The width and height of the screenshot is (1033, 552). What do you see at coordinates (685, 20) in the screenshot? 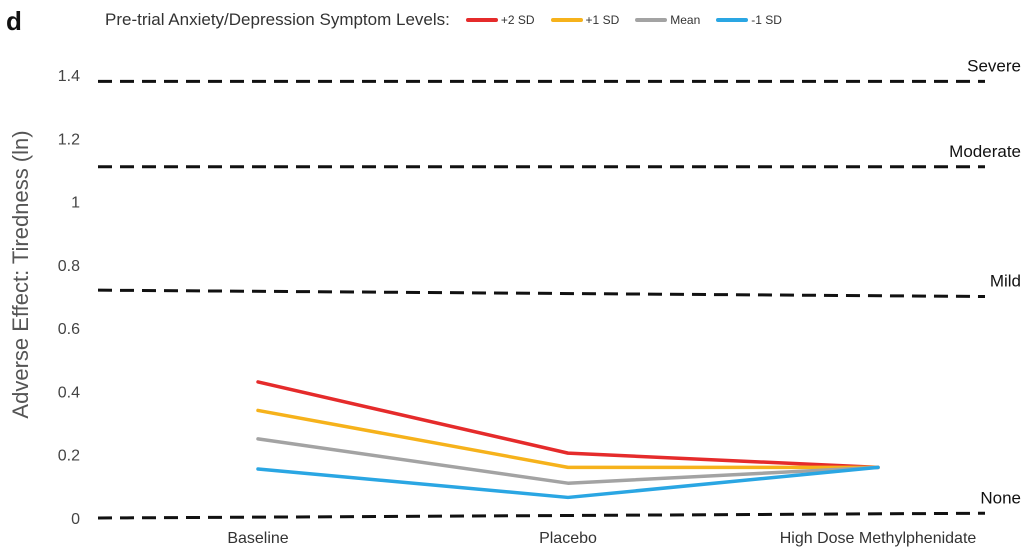
I see `legend-label-mean: Mean` at bounding box center [685, 20].